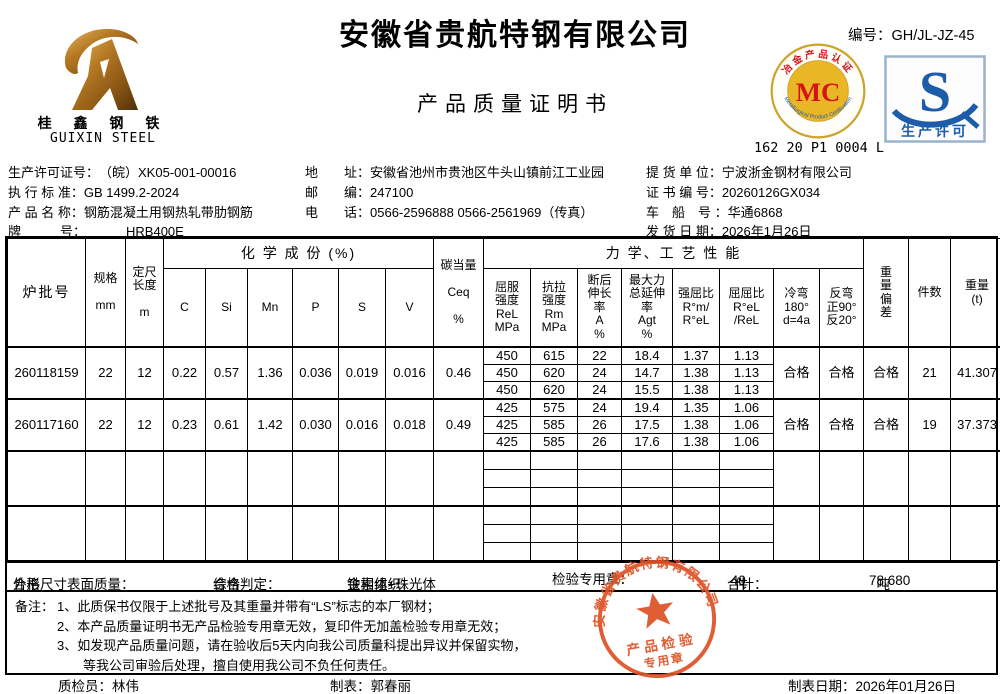 Image resolution: width=1000 pixels, height=694 pixels. Describe the element at coordinates (292, 645) in the screenshot. I see `remark-line: 3、如发现产品质量问题，请在验收后5天内向我公司质量科提出异议并保留实物，` at that location.